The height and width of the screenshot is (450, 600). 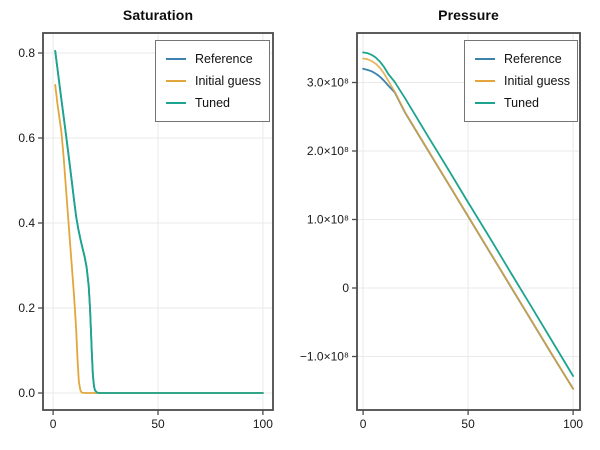 What do you see at coordinates (328, 220) in the screenshot?
I see `y-tick-label: 1.0×10⁸` at bounding box center [328, 220].